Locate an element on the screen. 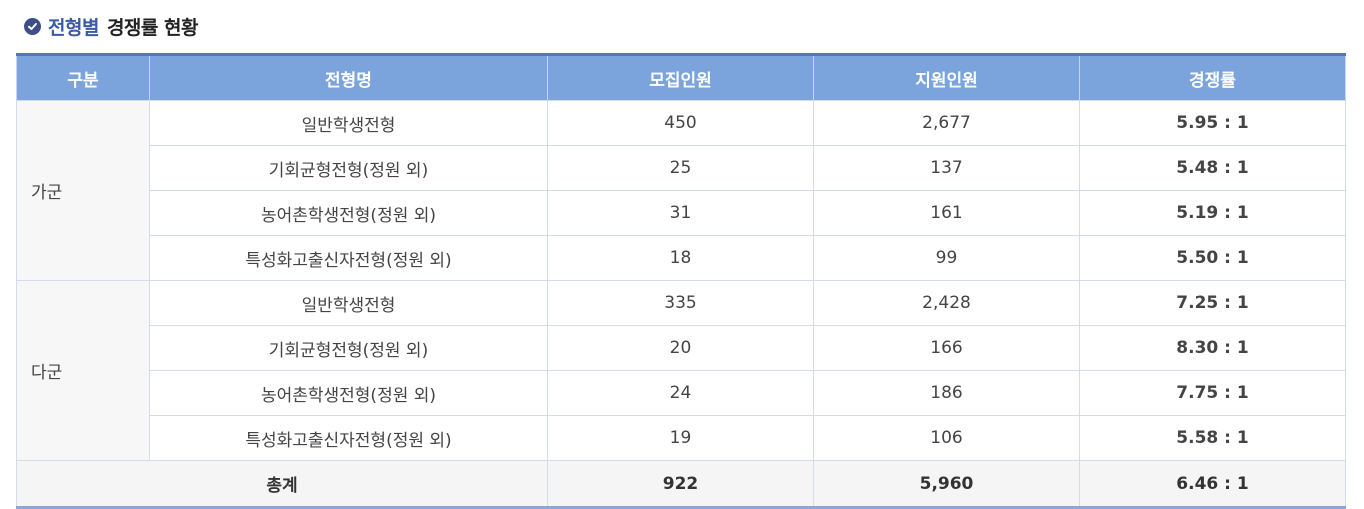 The image size is (1364, 509). total-applicants: 5,960 is located at coordinates (946, 484).